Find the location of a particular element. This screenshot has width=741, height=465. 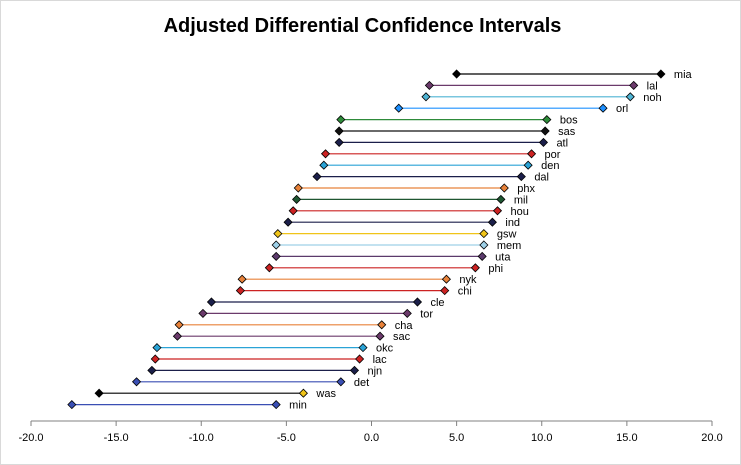

low-marker-den is located at coordinates (324, 165).